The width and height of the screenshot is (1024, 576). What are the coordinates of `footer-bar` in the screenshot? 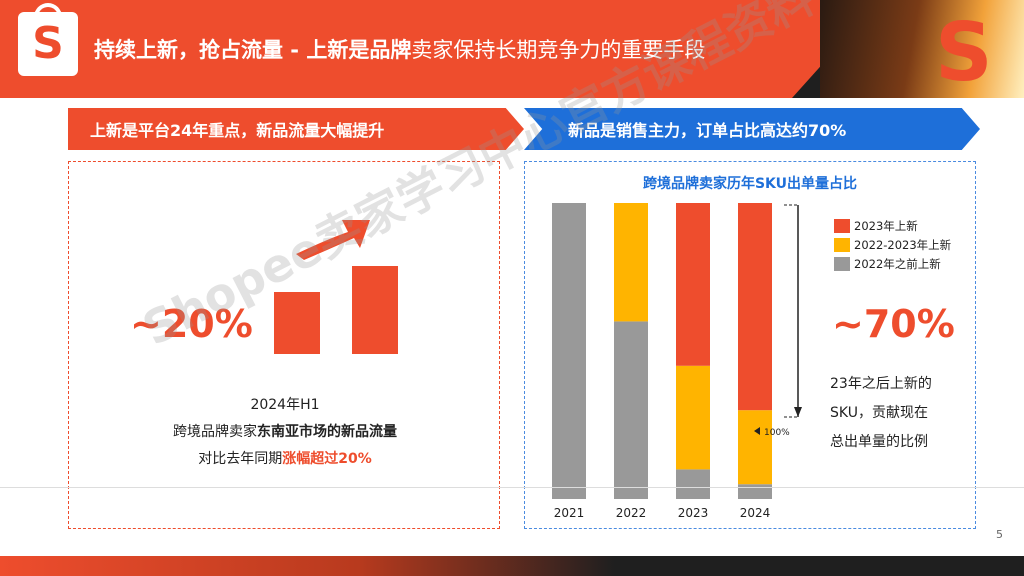 It's located at (512, 566).